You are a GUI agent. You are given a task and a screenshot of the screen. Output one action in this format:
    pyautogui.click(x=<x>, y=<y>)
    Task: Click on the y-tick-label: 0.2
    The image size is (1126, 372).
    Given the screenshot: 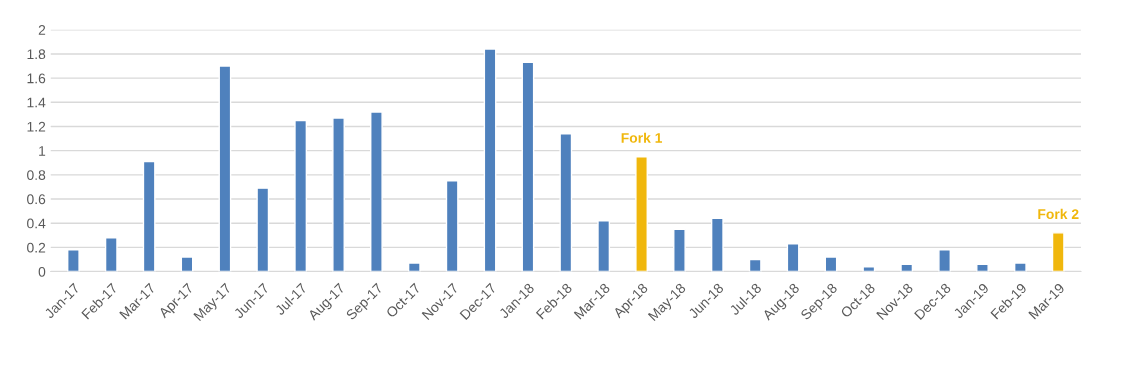 What is the action you would take?
    pyautogui.click(x=36, y=247)
    